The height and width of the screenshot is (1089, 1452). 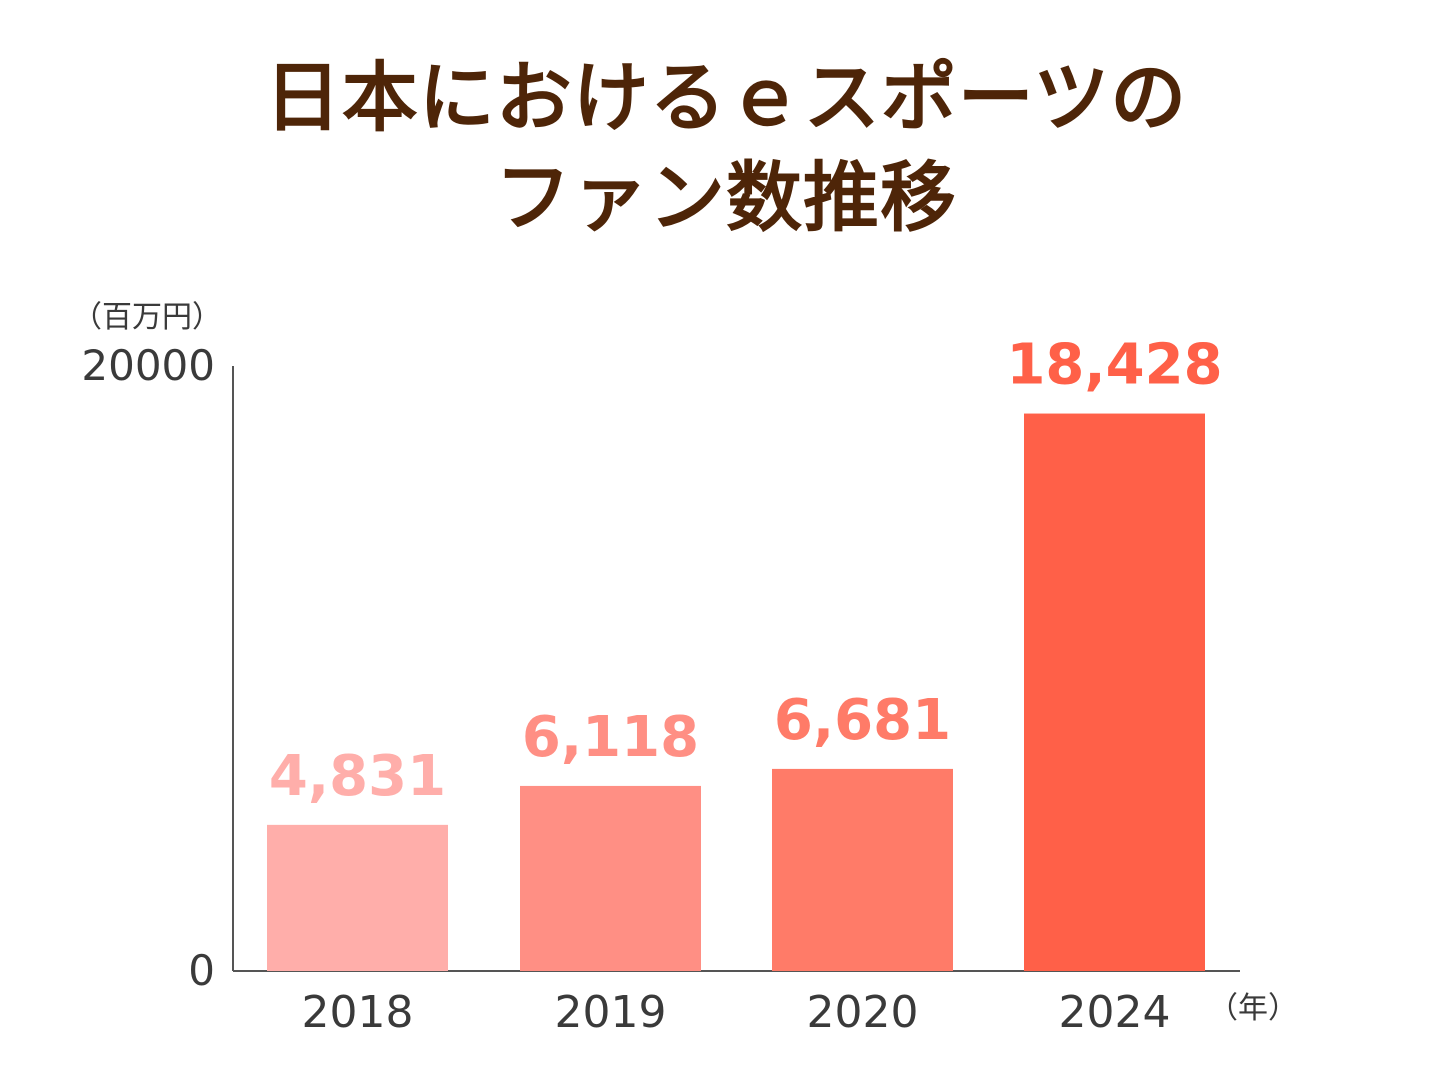 I want to click on x-tick-label: 2018, so click(x=358, y=1012).